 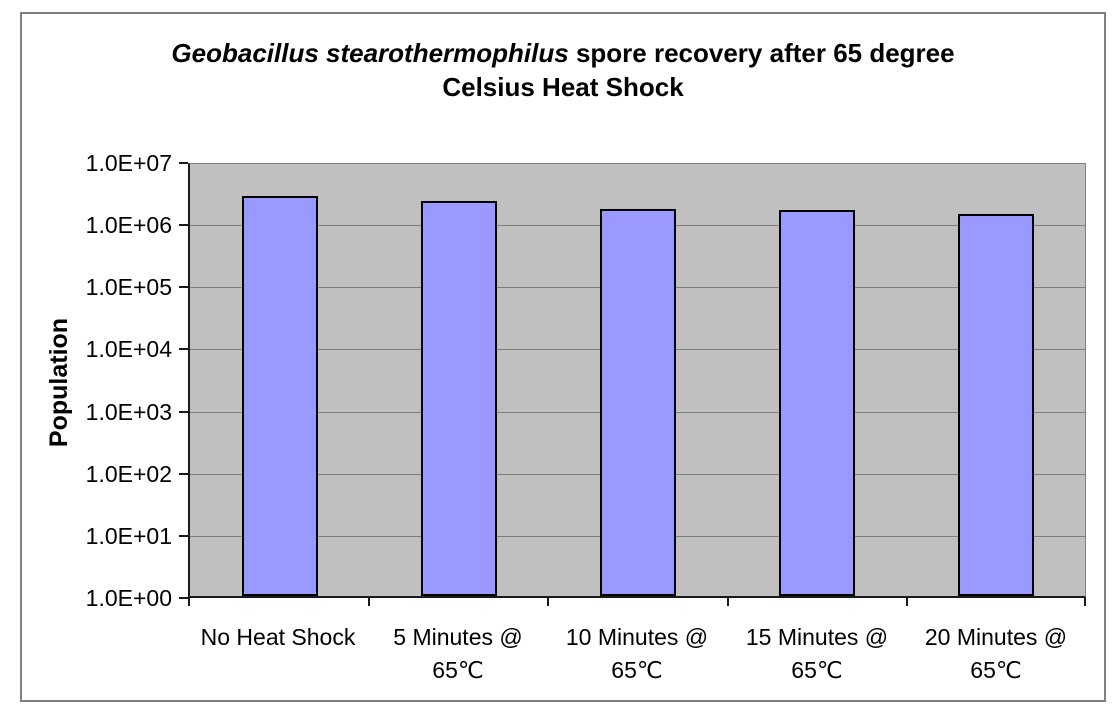 I want to click on chart-title-species: Geobacillus stearothermophilus, so click(x=370, y=53).